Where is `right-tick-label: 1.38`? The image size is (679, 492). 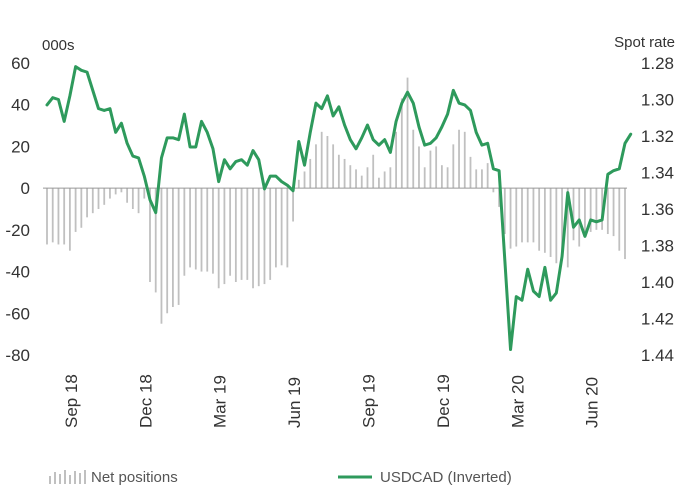
right-tick-label: 1.38 is located at coordinates (657, 246).